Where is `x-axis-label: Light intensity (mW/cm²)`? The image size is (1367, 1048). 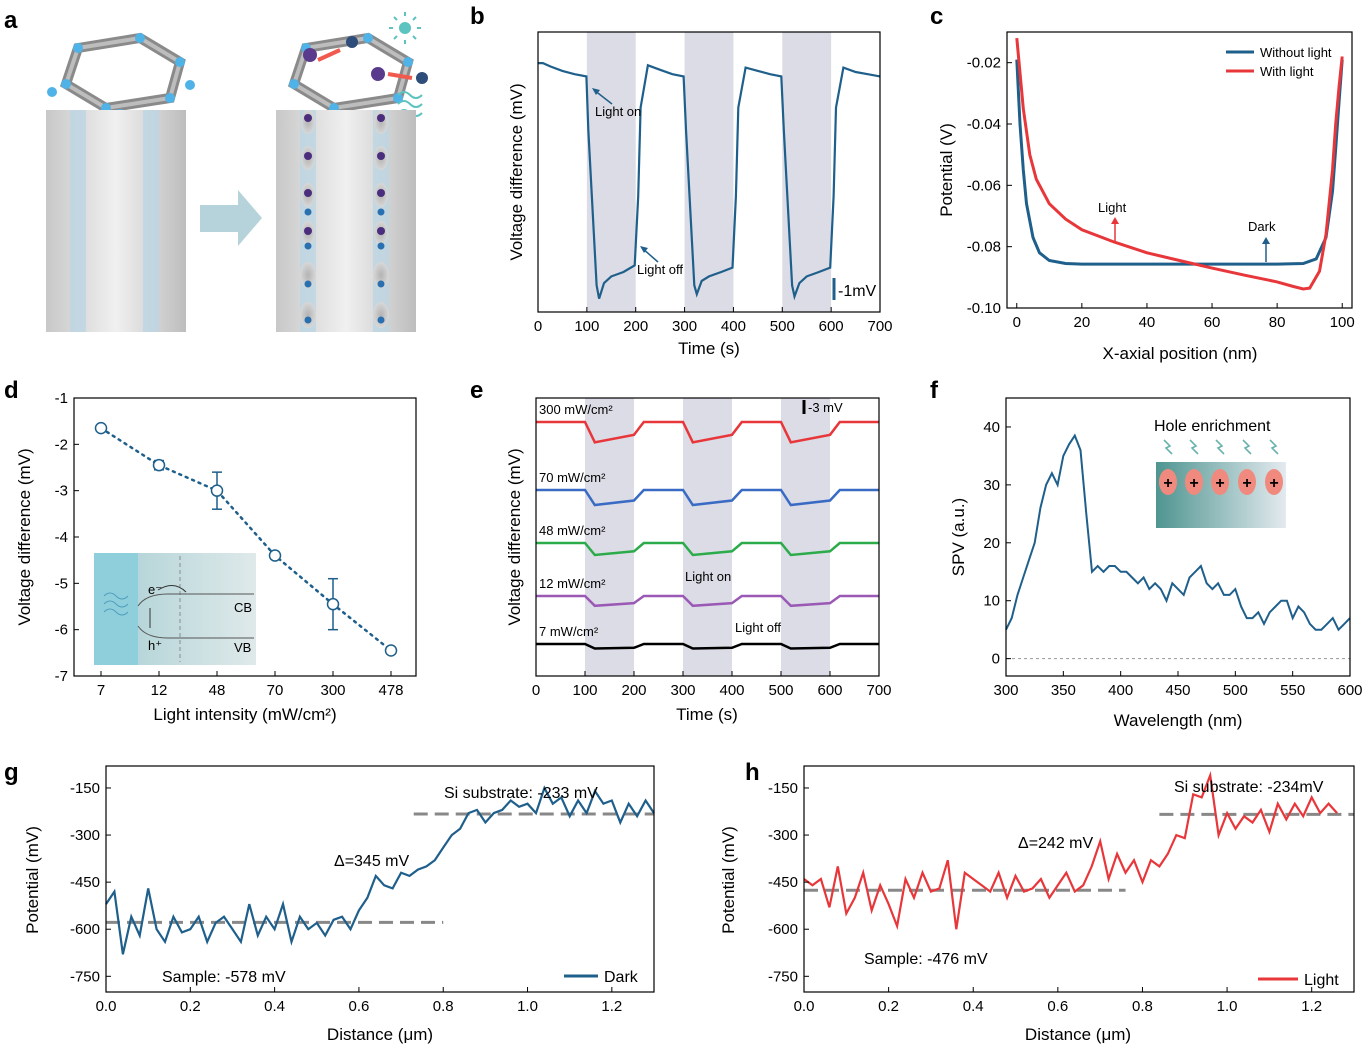 x-axis-label: Light intensity (mW/cm²) is located at coordinates (244, 714).